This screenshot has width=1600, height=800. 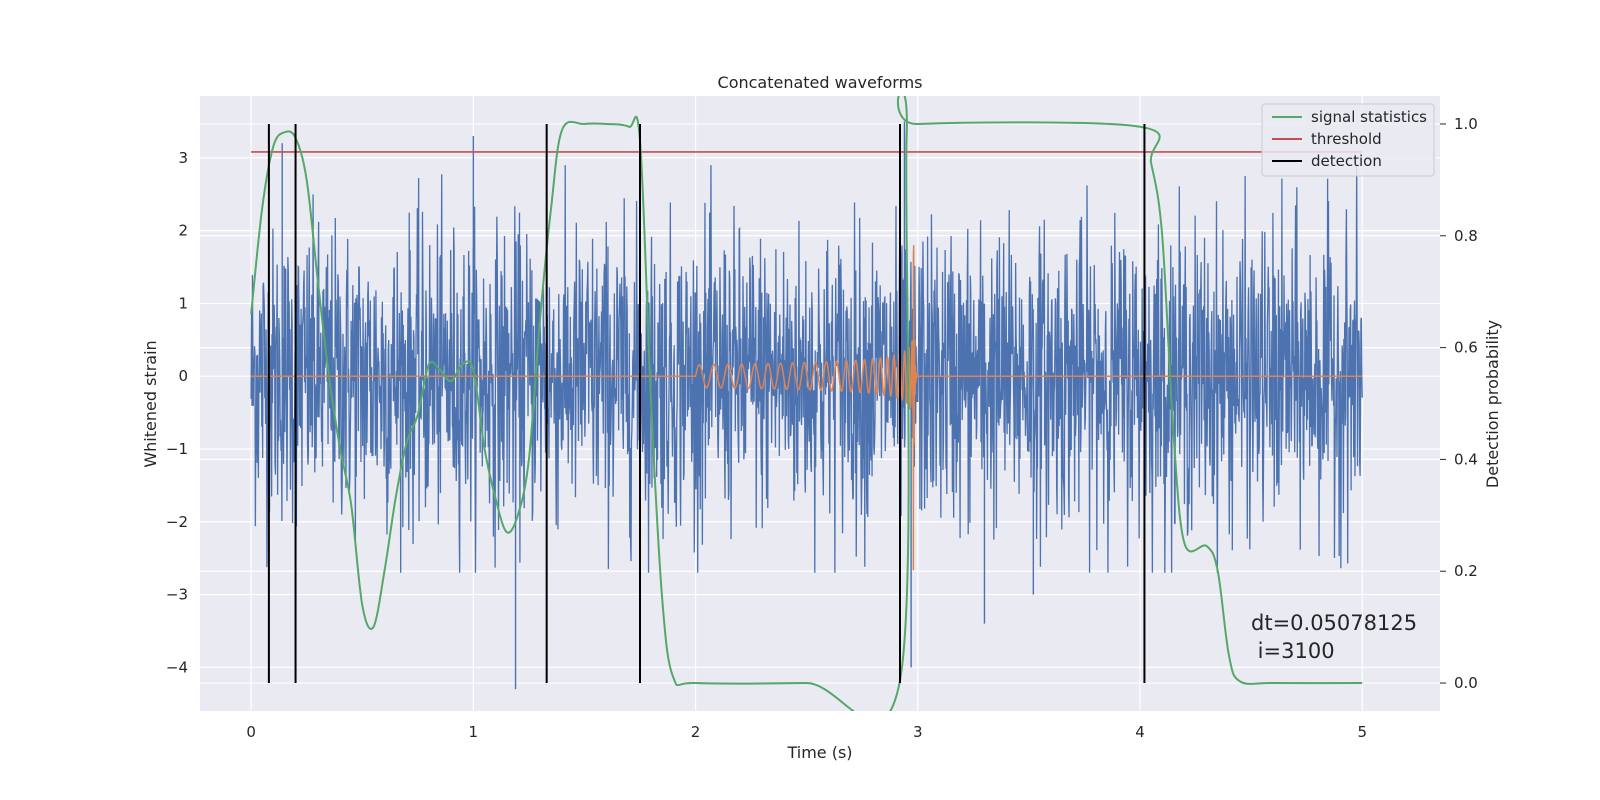 I want to click on x-tick-label: 4, so click(x=1140, y=732).